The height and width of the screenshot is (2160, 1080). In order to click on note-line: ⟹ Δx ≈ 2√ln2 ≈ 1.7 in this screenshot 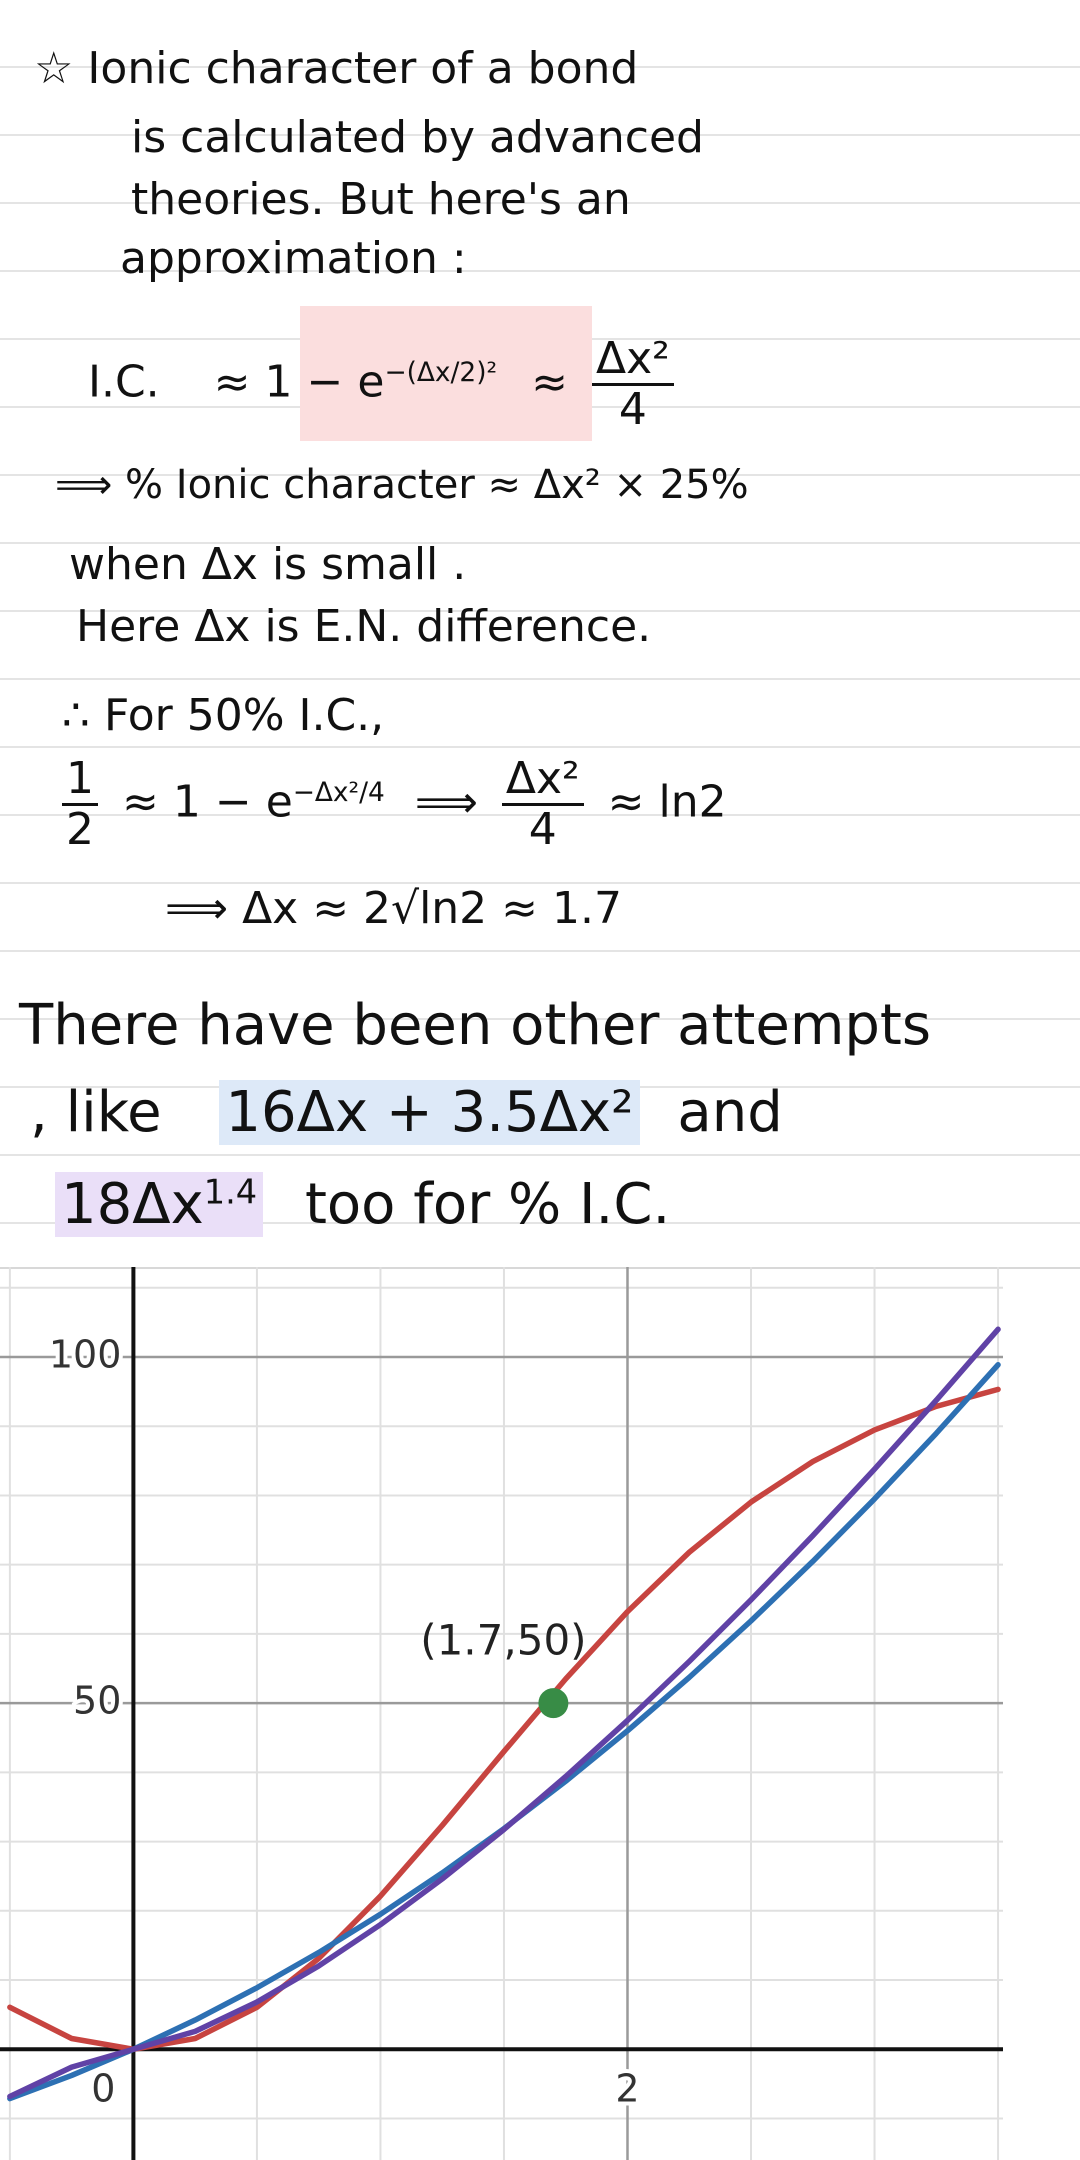, I will do `click(393, 908)`.